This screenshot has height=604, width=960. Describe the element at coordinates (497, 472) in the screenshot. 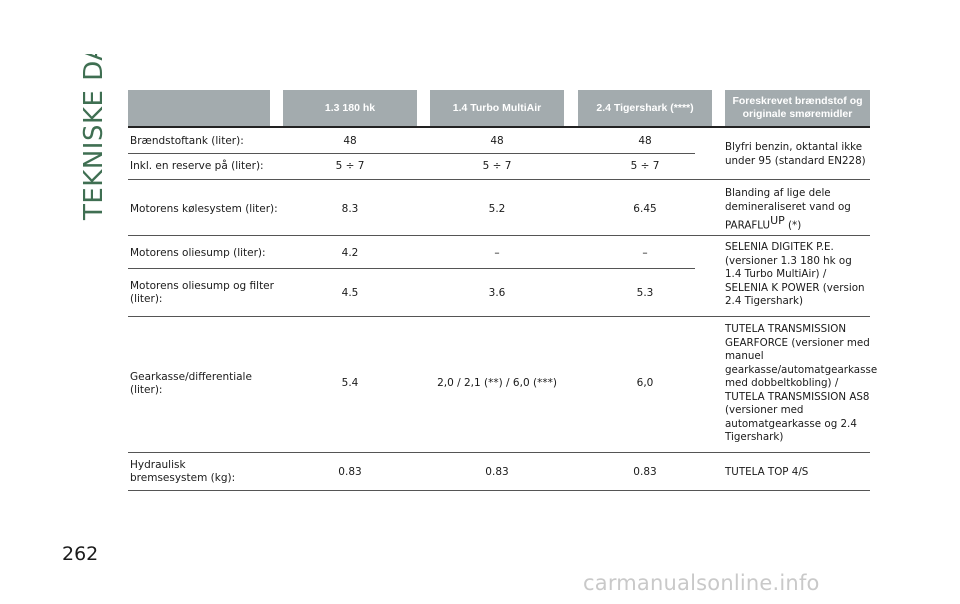

I see `brake-1-4: 0.83` at that location.